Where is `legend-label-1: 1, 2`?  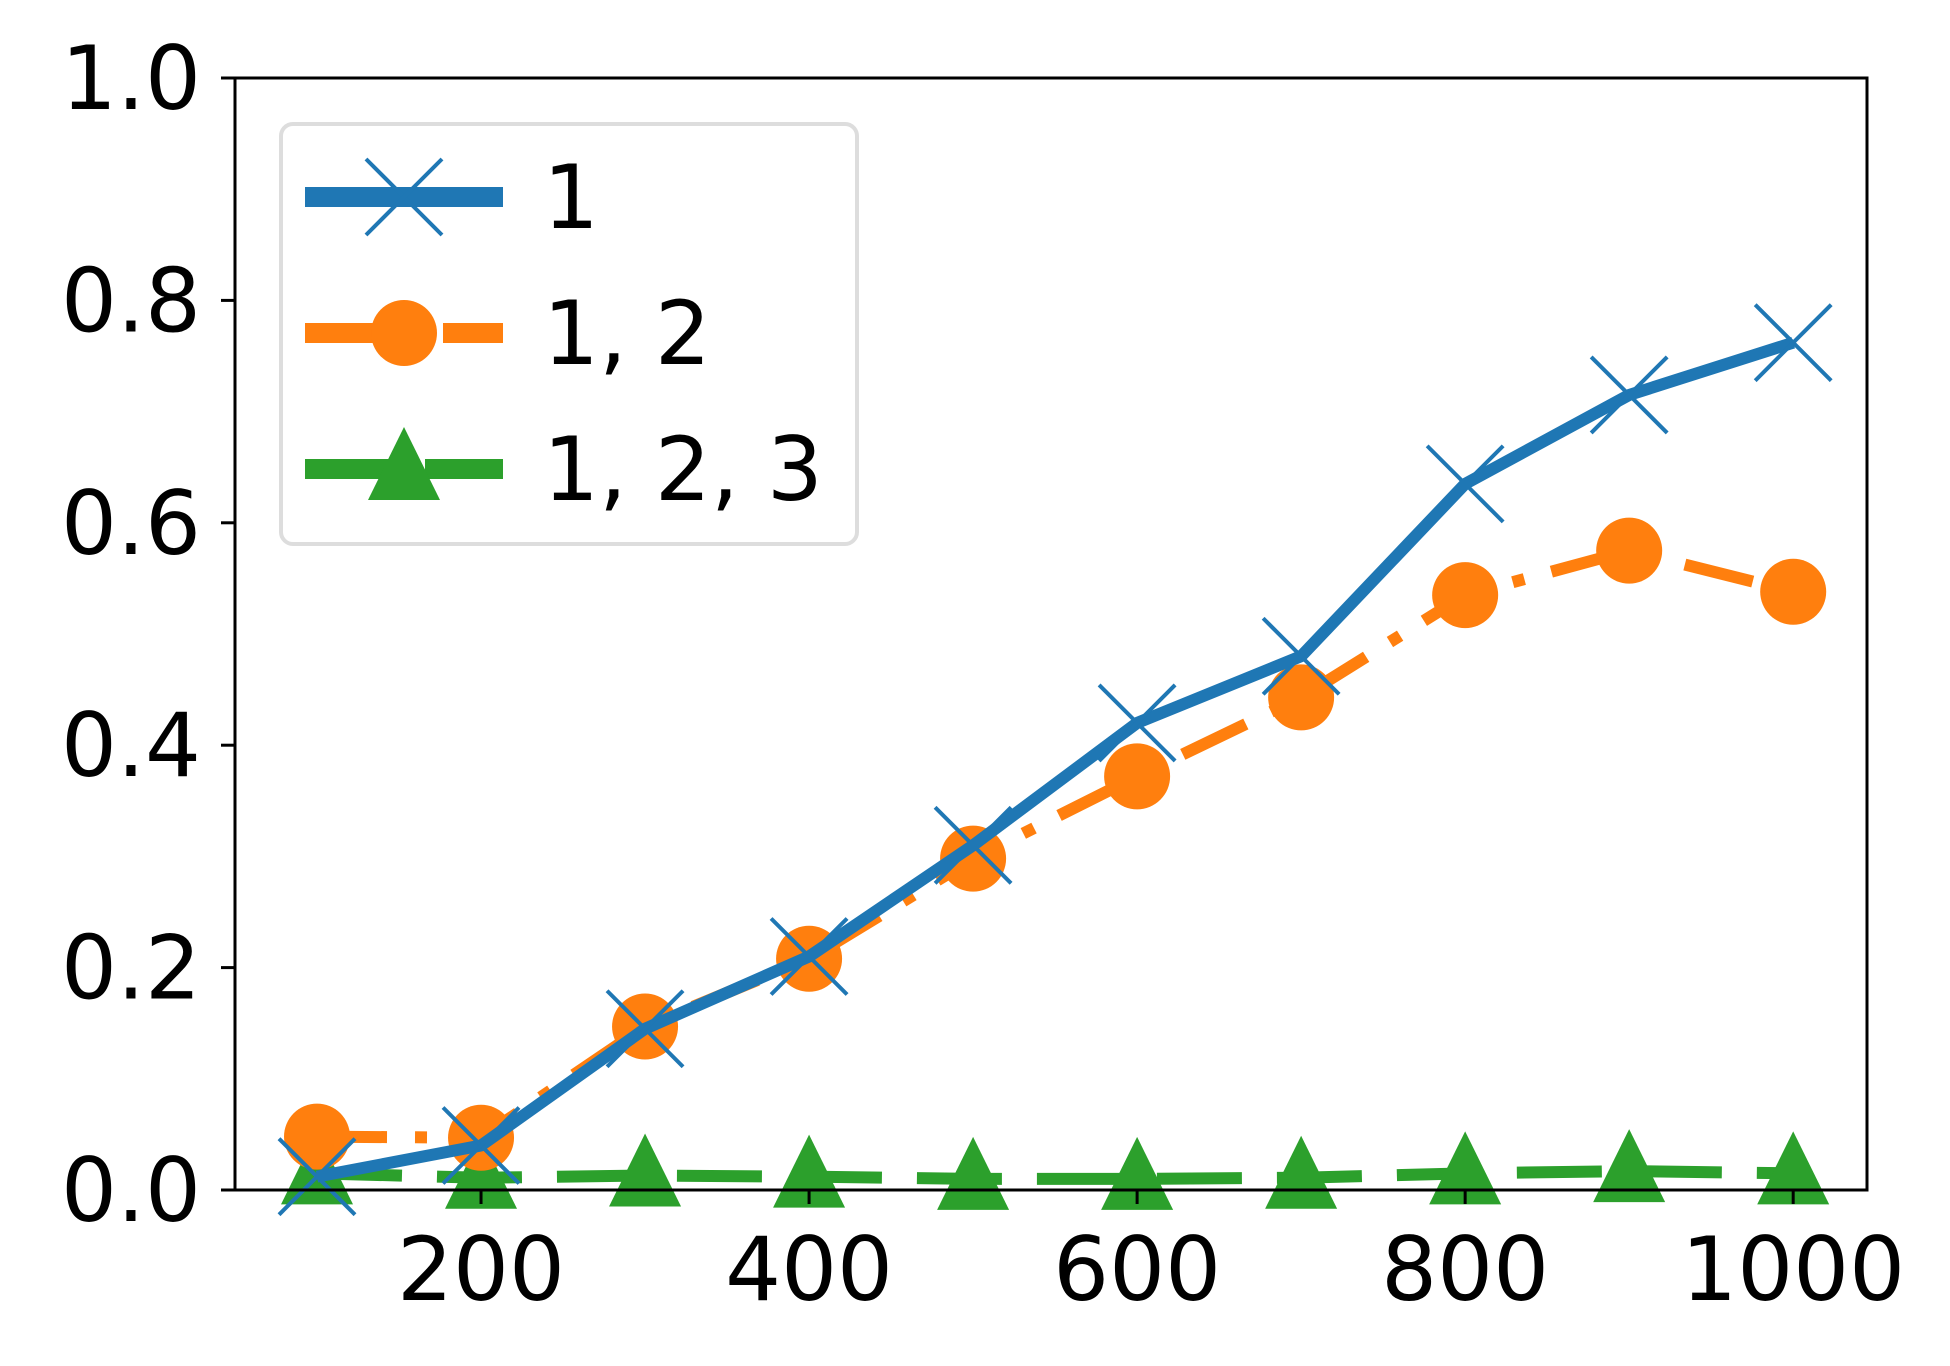
legend-label-1: 1, 2 is located at coordinates (627, 333).